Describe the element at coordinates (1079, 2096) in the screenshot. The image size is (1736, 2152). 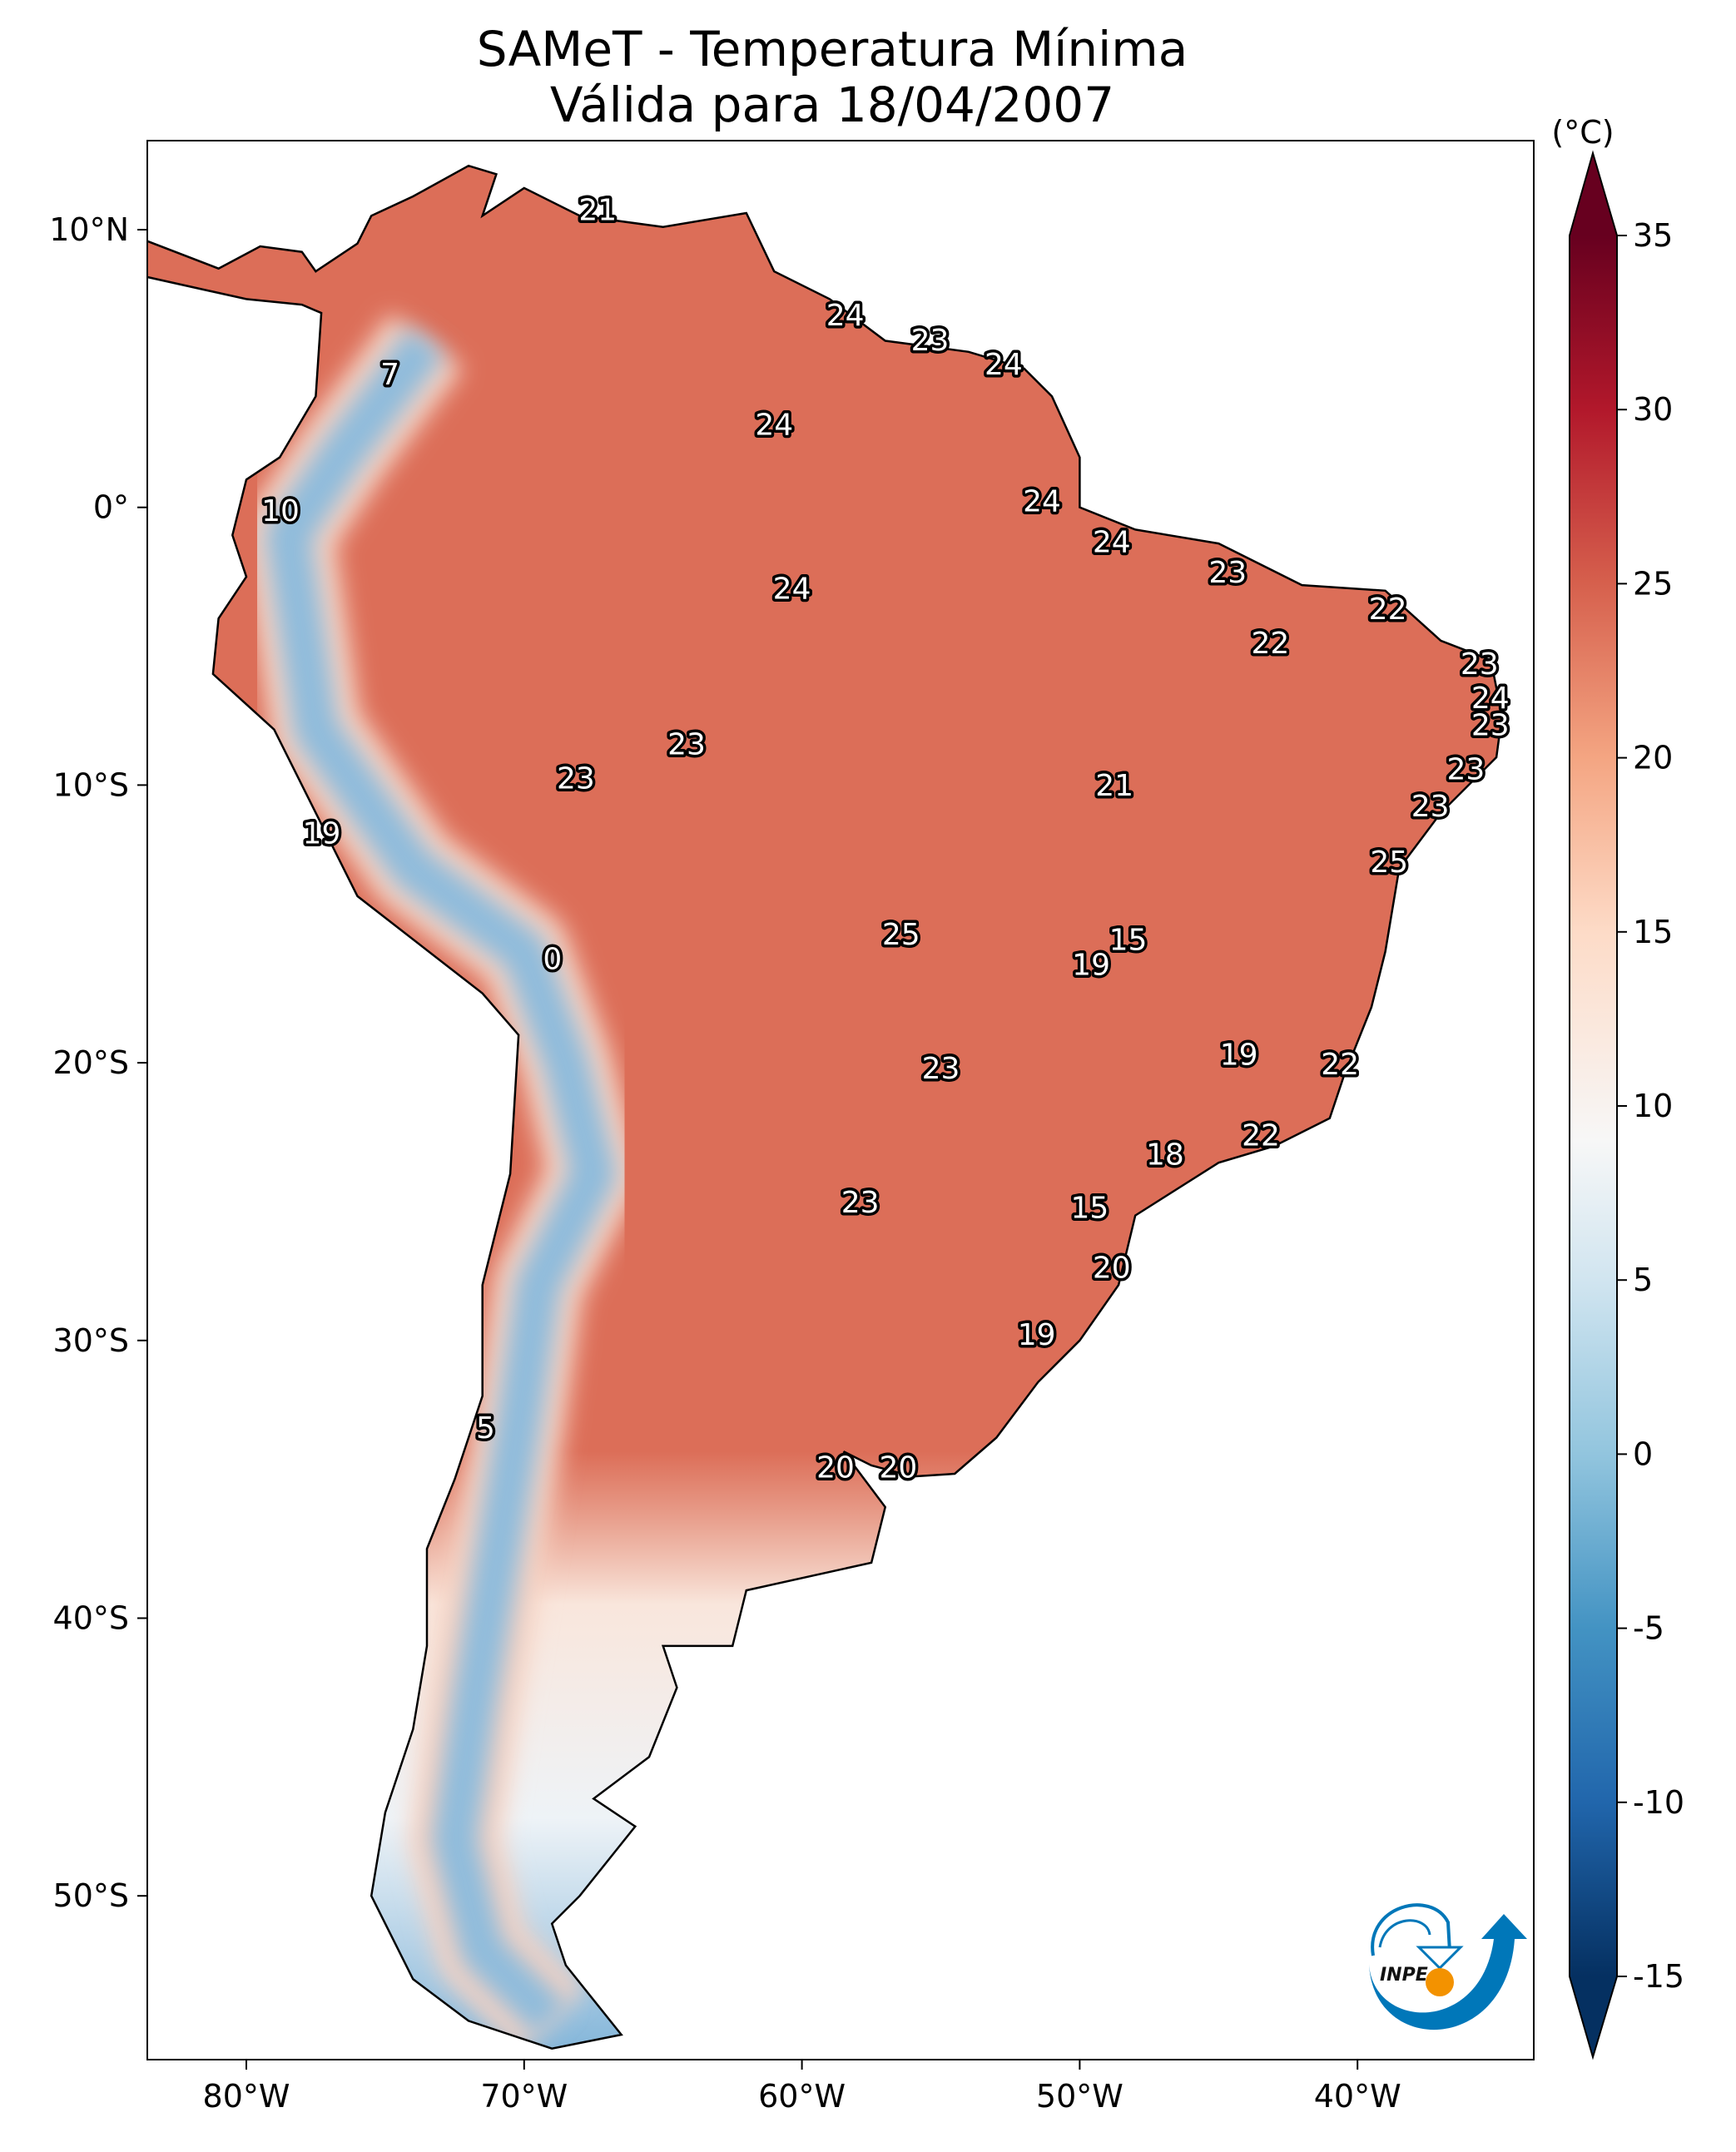
I see `lon-tick-label: 50°W` at that location.